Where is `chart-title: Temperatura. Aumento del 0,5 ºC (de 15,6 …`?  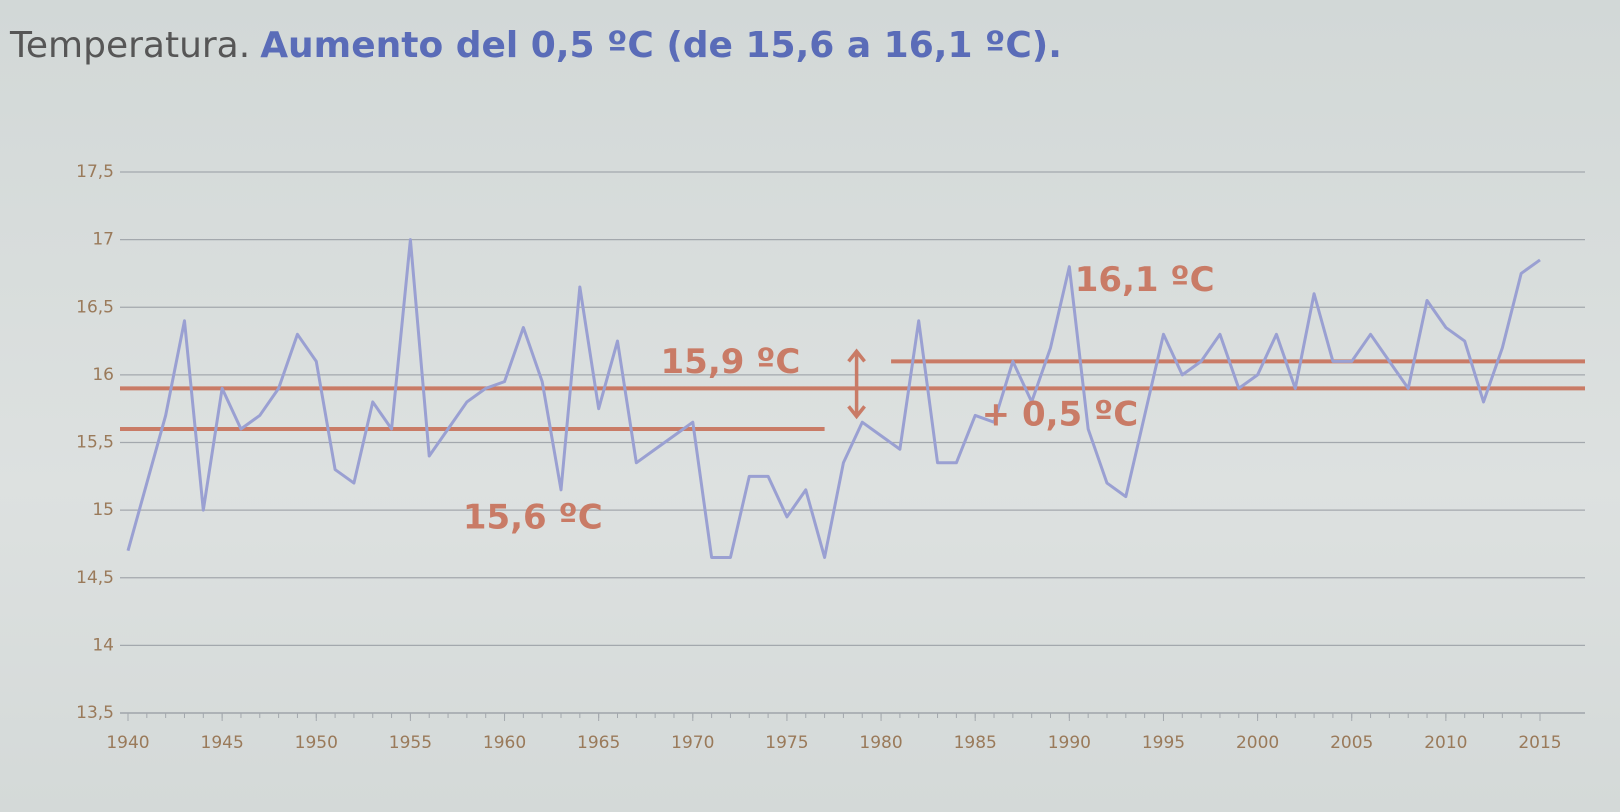
chart-title: Temperatura. Aumento del 0,5 ºC (de 15,6 … is located at coordinates (535, 45).